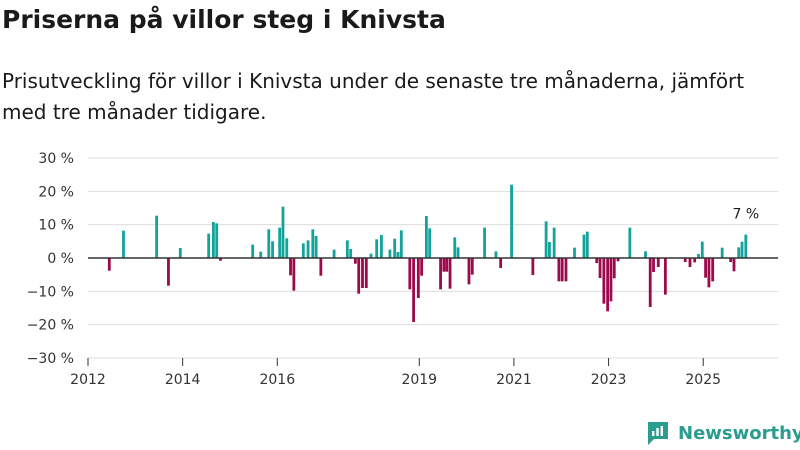 This screenshot has height=450, width=800. Describe the element at coordinates (514, 380) in the screenshot. I see `x-tick-label: 2021` at that location.